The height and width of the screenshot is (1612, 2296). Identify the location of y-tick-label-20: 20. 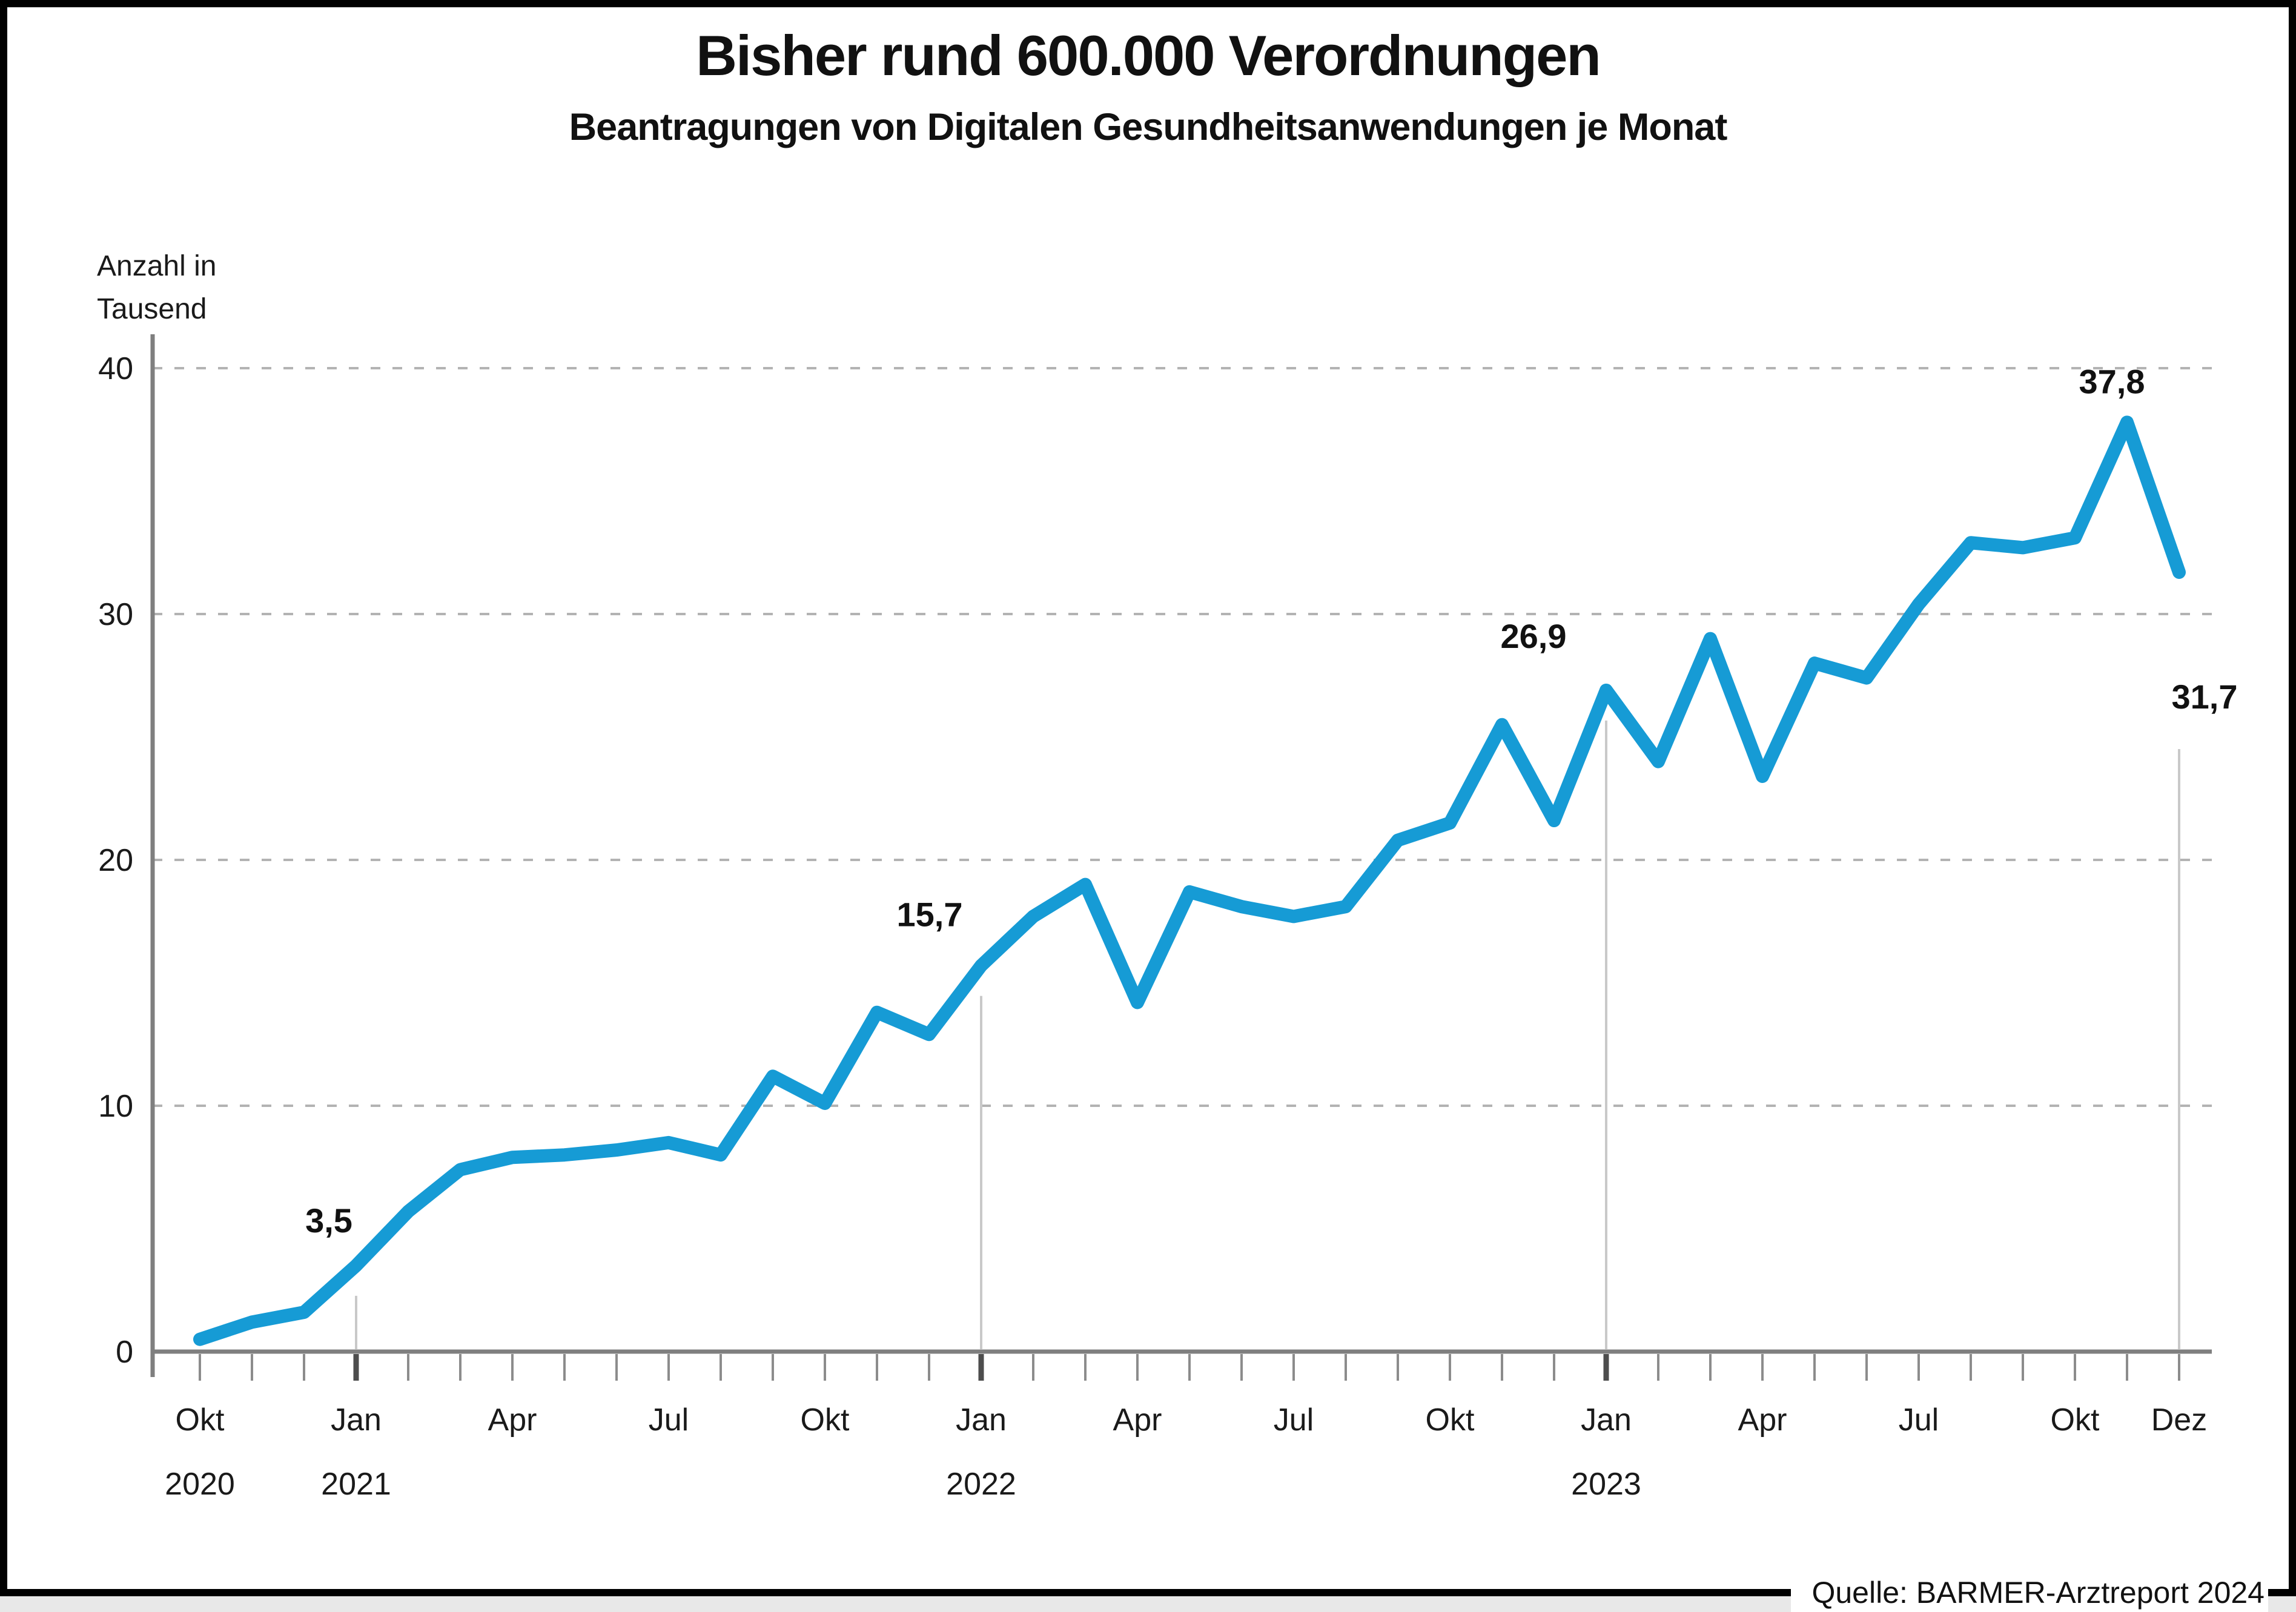
(115, 861).